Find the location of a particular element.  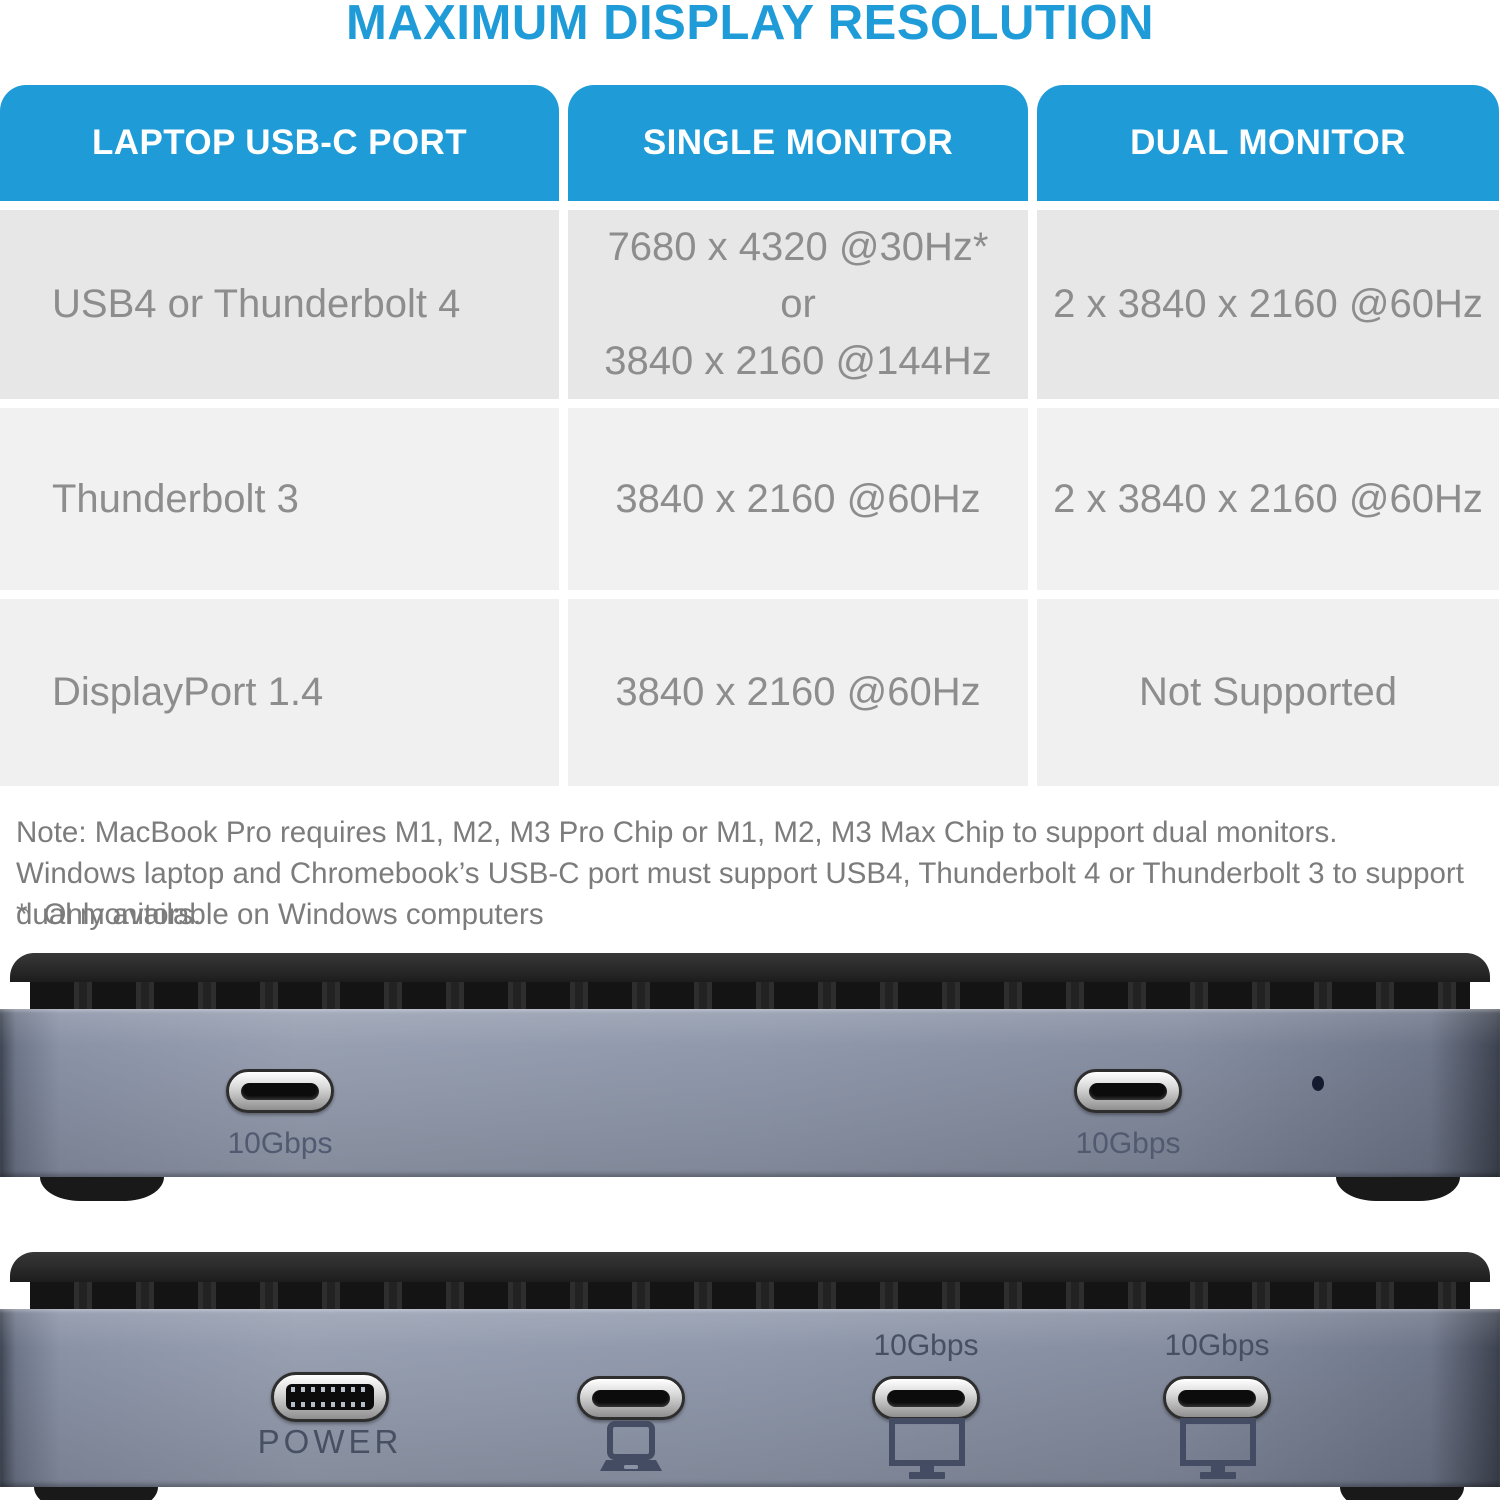

power-port-label: POWER is located at coordinates (330, 1441).